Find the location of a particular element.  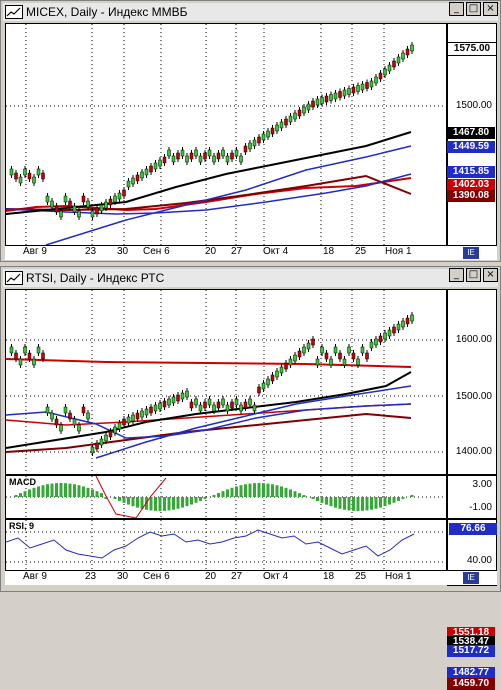

time-axis-label: 23 is located at coordinates (90, 576).